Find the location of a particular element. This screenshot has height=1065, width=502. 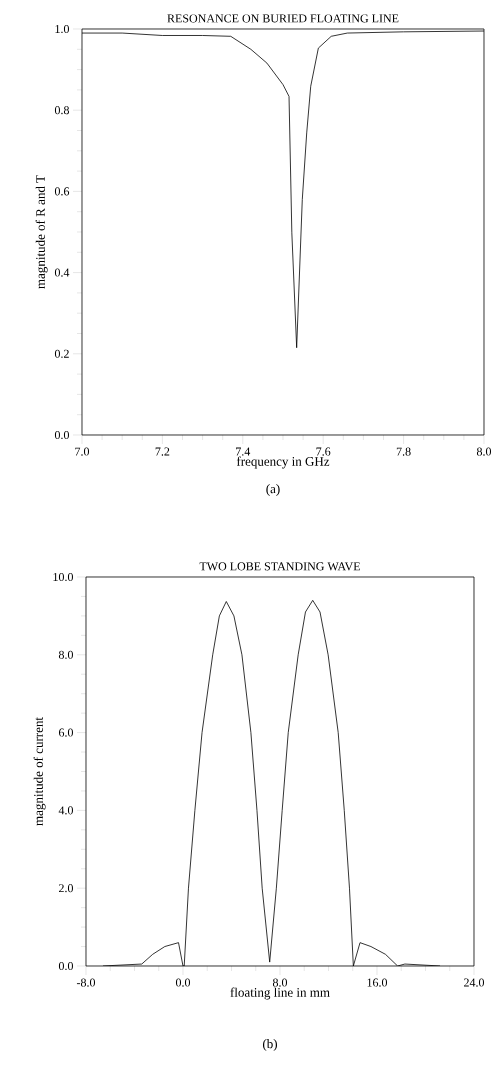

chart-title: TWO LOBE STANDING WAVE is located at coordinates (279, 566).